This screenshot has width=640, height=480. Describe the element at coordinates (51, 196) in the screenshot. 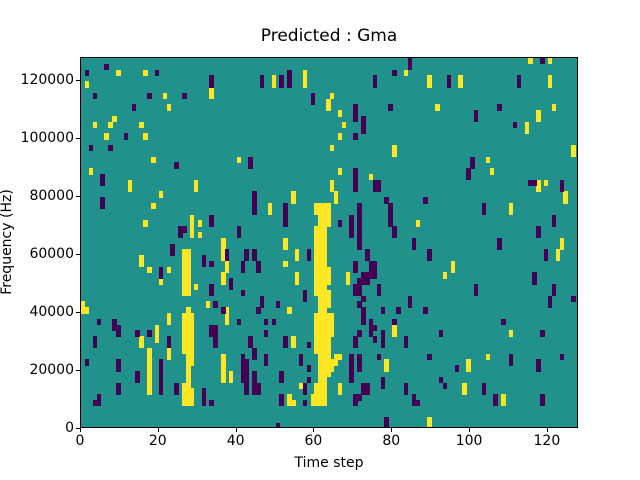

I see `y-tick-label: 80000` at that location.